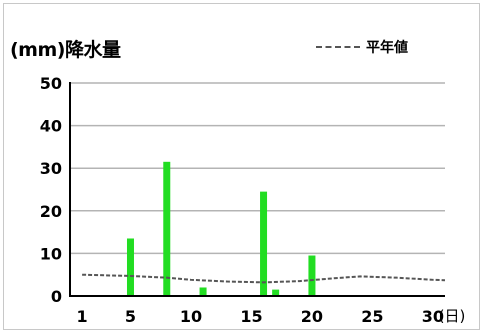 The width and height of the screenshot is (485, 334). What do you see at coordinates (130, 316) in the screenshot?
I see `x-tick-label-5: 5` at bounding box center [130, 316].